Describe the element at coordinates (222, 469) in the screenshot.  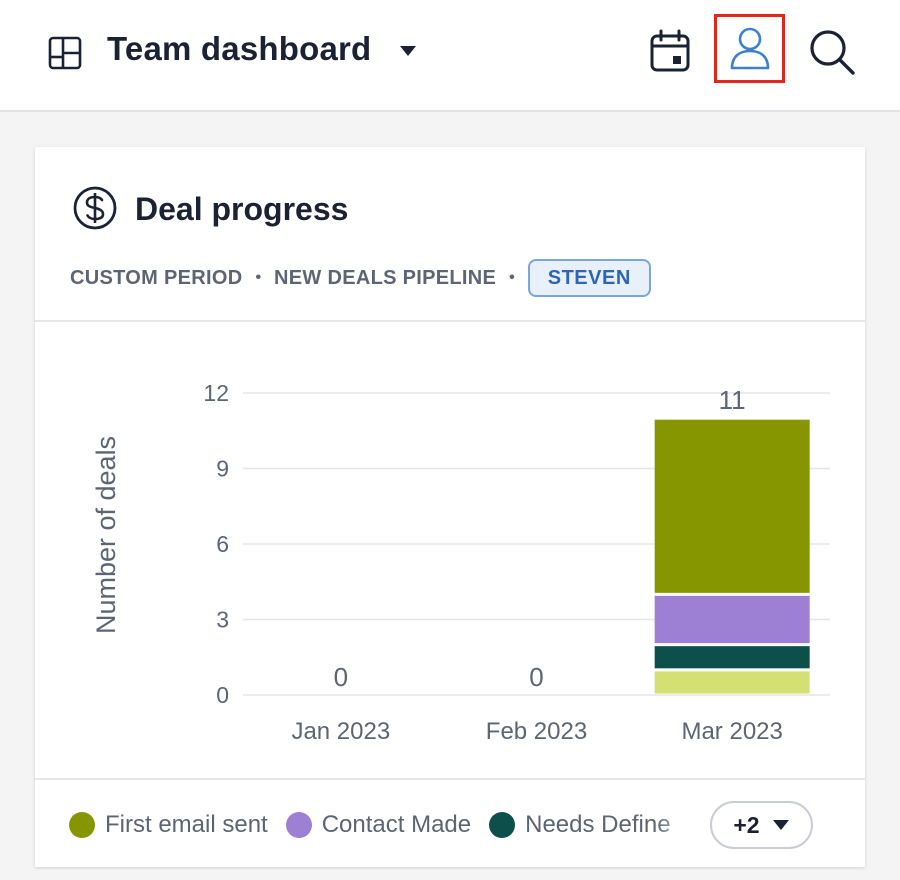
I see `y-tick-label: 9` at that location.